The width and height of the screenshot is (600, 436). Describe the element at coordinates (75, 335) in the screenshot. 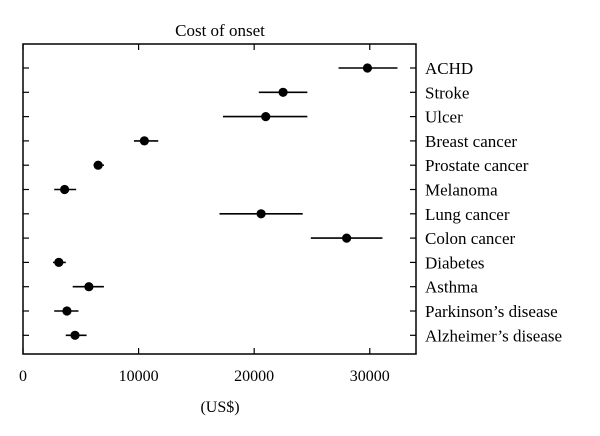

I see `data-point-alzheimer-s-disease` at that location.